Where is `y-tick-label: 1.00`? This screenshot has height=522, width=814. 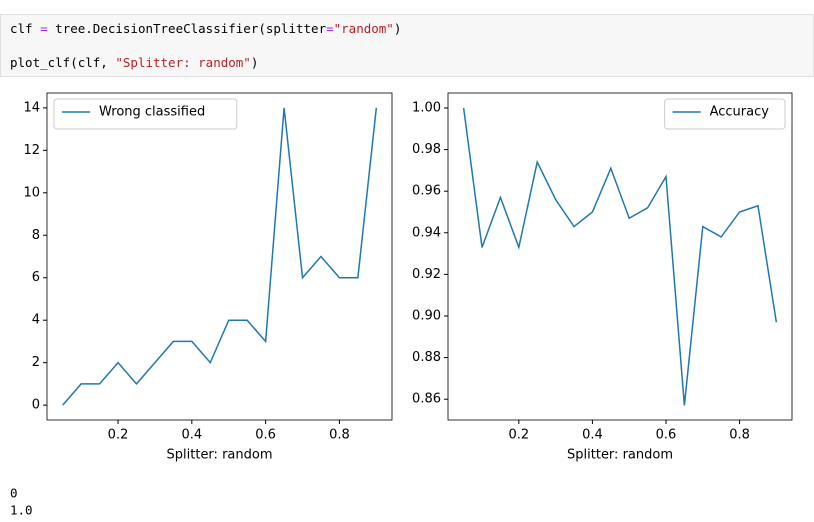 y-tick-label: 1.00 is located at coordinates (426, 107).